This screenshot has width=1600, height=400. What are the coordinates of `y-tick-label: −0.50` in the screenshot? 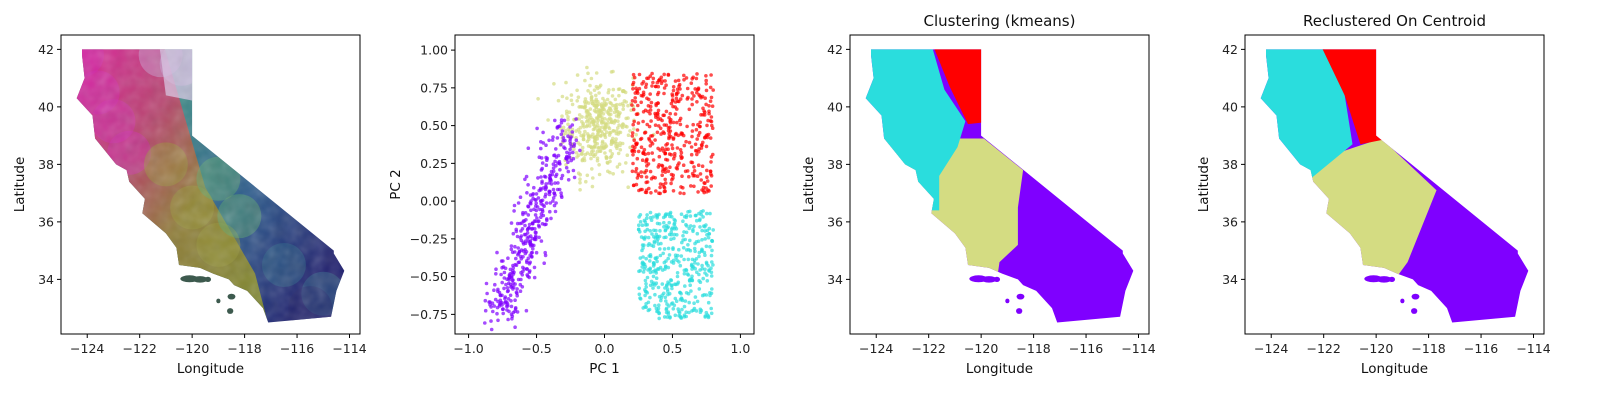 It's located at (429, 276).